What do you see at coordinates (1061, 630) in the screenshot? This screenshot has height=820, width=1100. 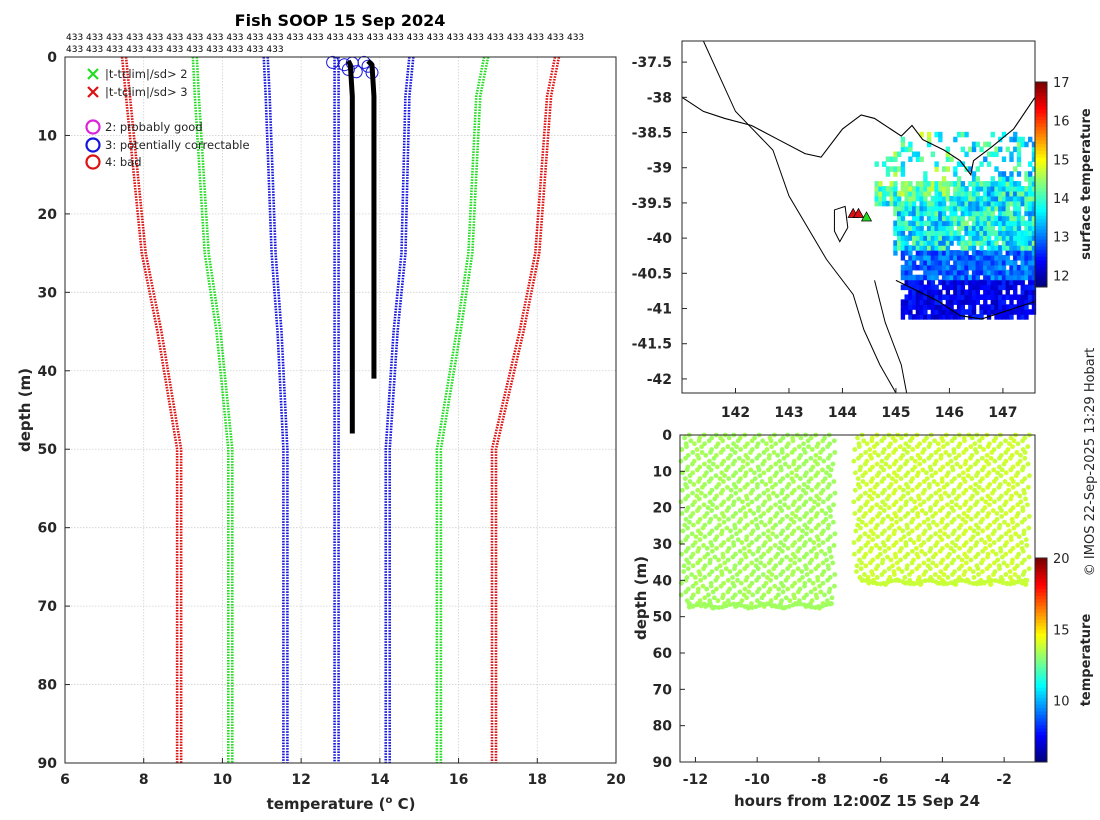 I see `section-colorbar-tick: 15` at bounding box center [1061, 630].